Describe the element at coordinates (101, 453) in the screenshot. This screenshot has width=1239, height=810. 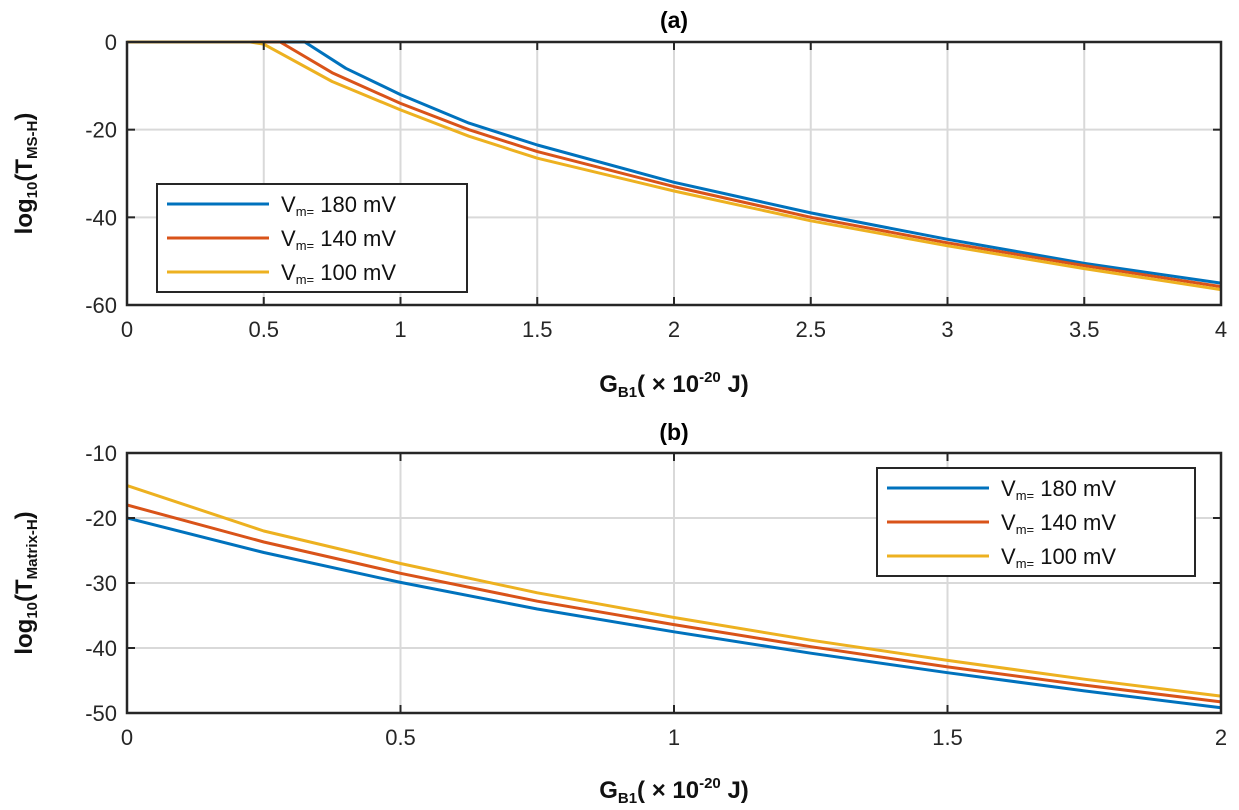
I see `y-tick-label: -10` at that location.